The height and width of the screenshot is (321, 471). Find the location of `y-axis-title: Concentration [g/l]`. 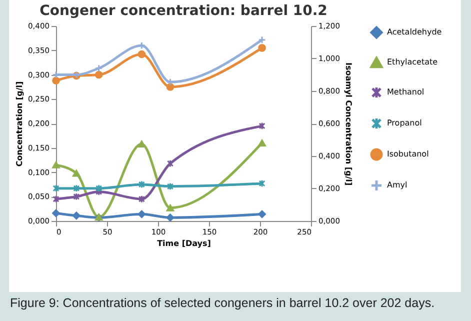

y-axis-title: Concentration [g/l] is located at coordinates (19, 124).